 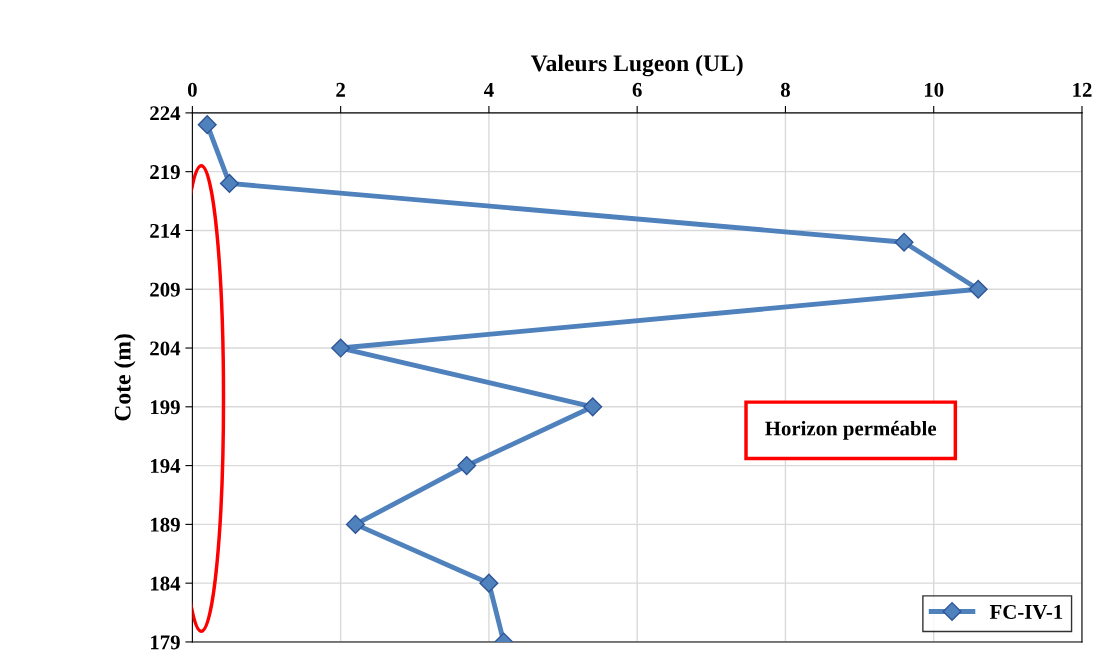 I want to click on x-tick-label: 10, so click(x=934, y=89).